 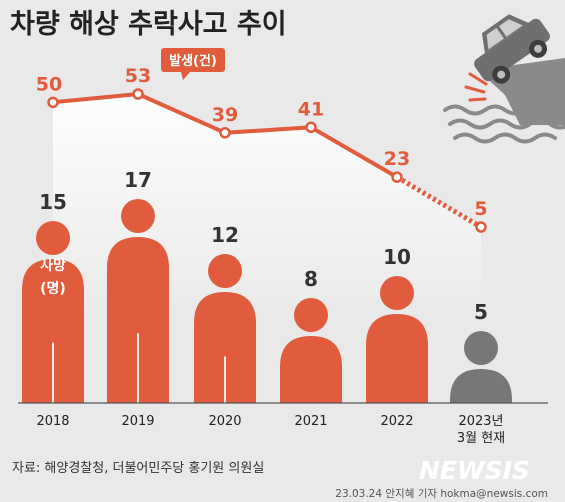 What do you see at coordinates (480, 421) in the screenshot?
I see `x-tick-label: 2023년` at bounding box center [480, 421].